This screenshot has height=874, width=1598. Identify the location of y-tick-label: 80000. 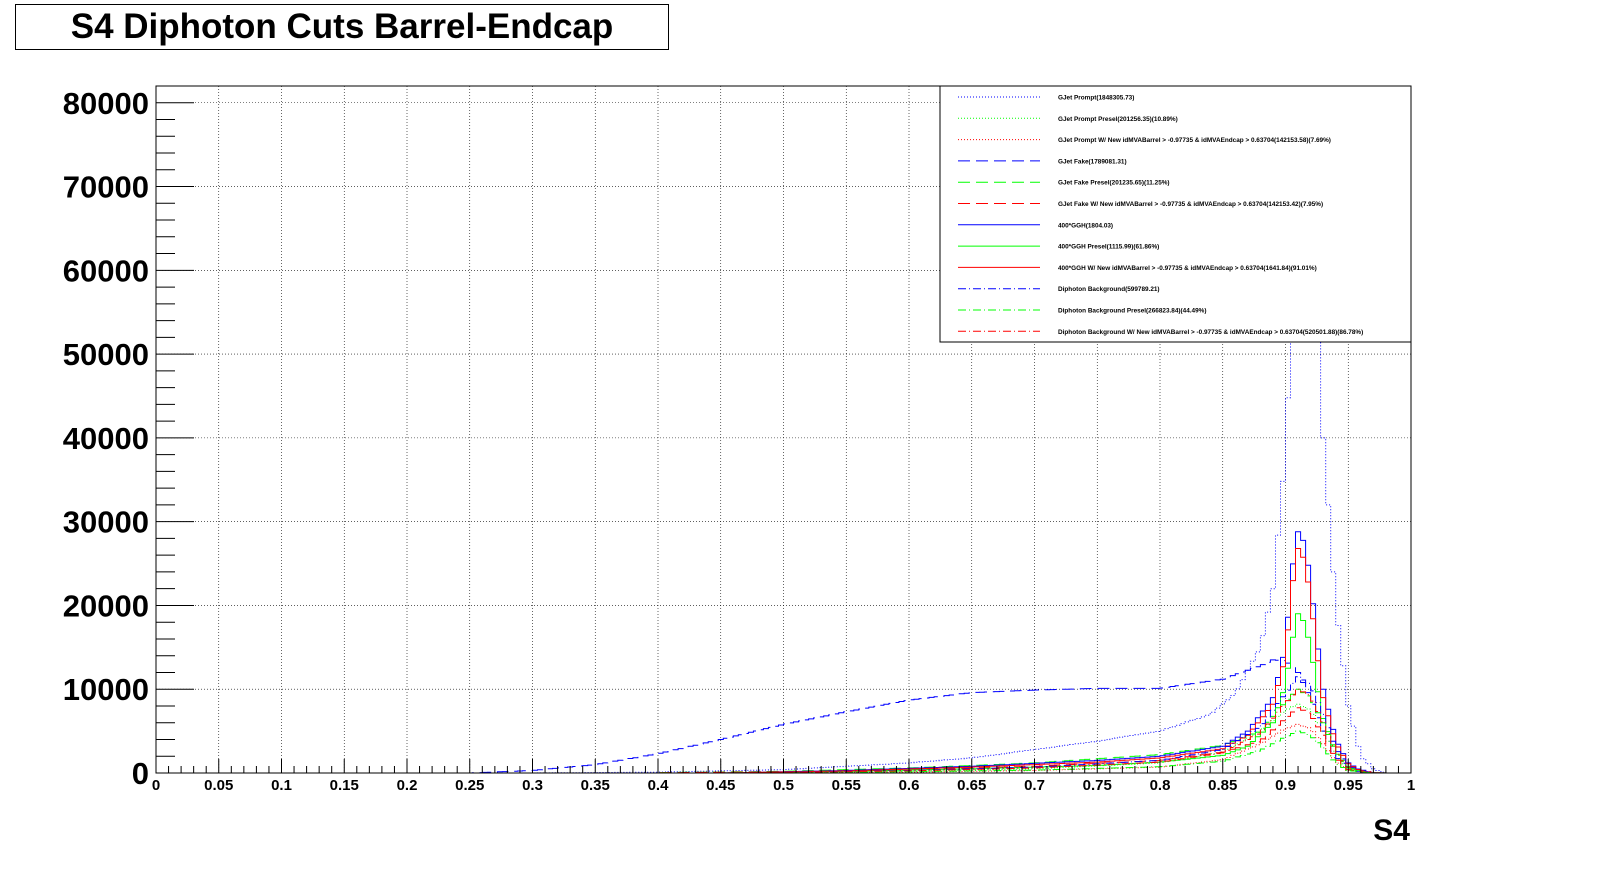
(106, 103).